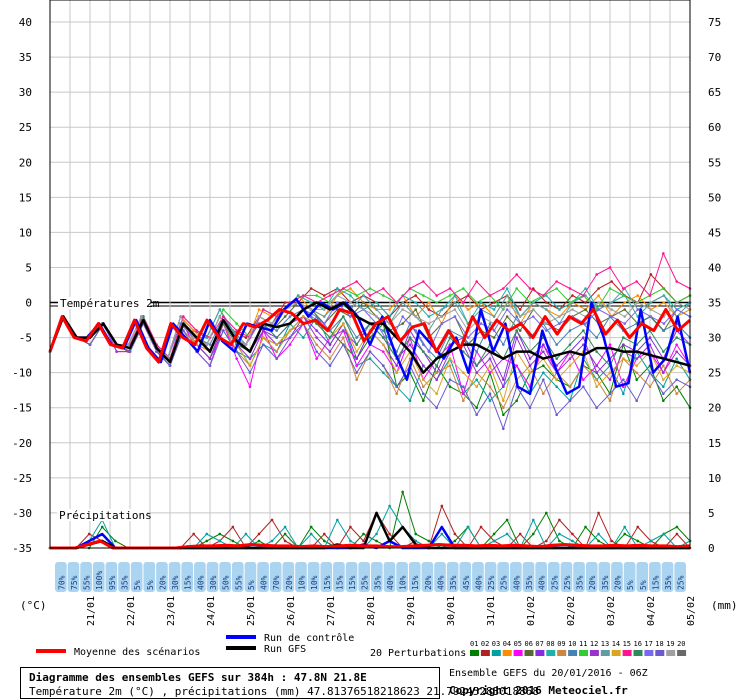 The width and height of the screenshot is (740, 700). I want to click on perturbation-id: 08, so click(550, 644).